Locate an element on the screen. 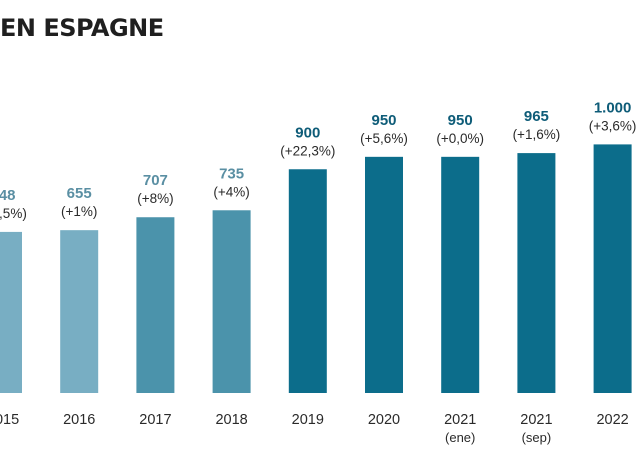 Image resolution: width=640 pixels, height=455 pixels. x-tick-label: 2022 is located at coordinates (612, 420).